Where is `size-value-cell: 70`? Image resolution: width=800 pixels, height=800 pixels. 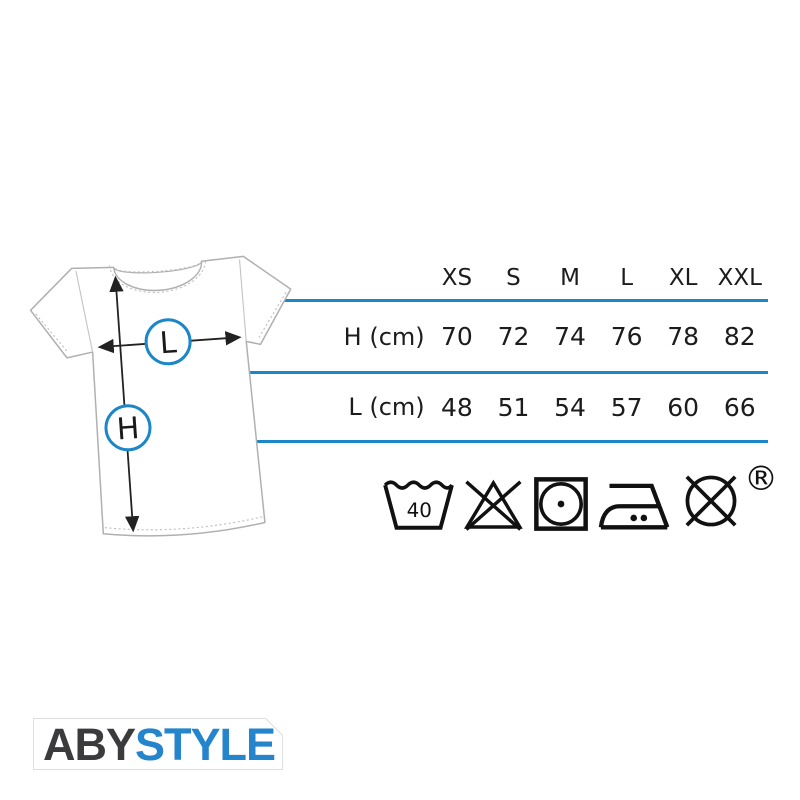 size-value-cell: 70 is located at coordinates (457, 336).